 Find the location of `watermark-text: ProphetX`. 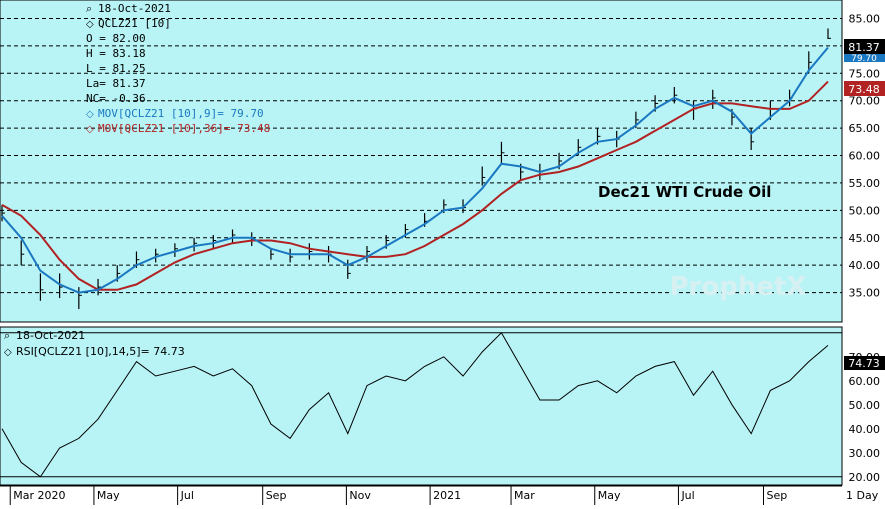

watermark-text: ProphetX is located at coordinates (738, 287).